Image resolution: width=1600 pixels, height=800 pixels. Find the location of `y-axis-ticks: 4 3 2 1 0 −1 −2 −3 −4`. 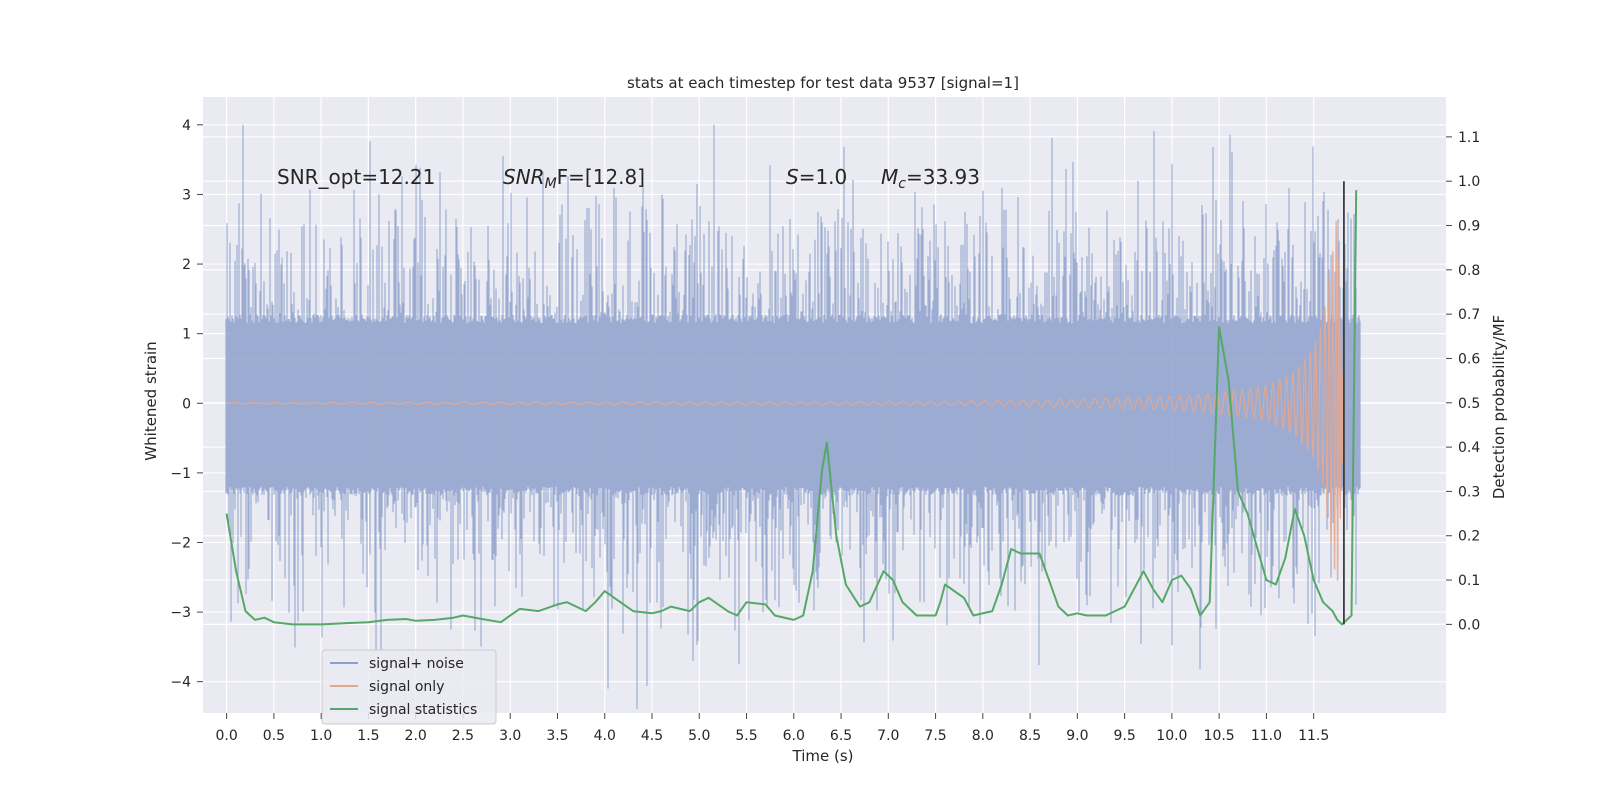

y-axis-ticks: 4 3 2 1 0 −1 −2 −3 −4 is located at coordinates (186, 404).